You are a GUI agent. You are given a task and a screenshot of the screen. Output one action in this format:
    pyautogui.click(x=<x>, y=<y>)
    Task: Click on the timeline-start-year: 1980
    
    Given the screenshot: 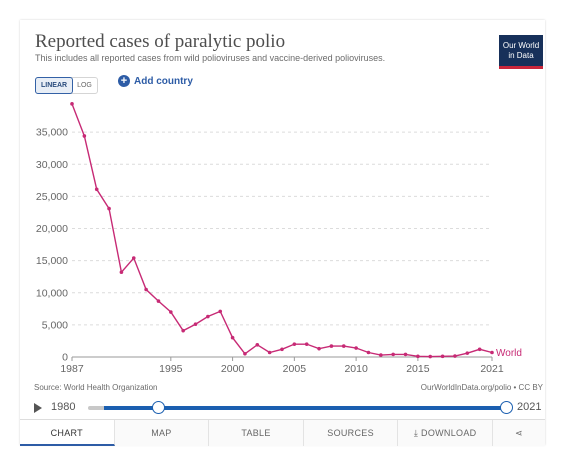 What is the action you would take?
    pyautogui.click(x=63, y=407)
    